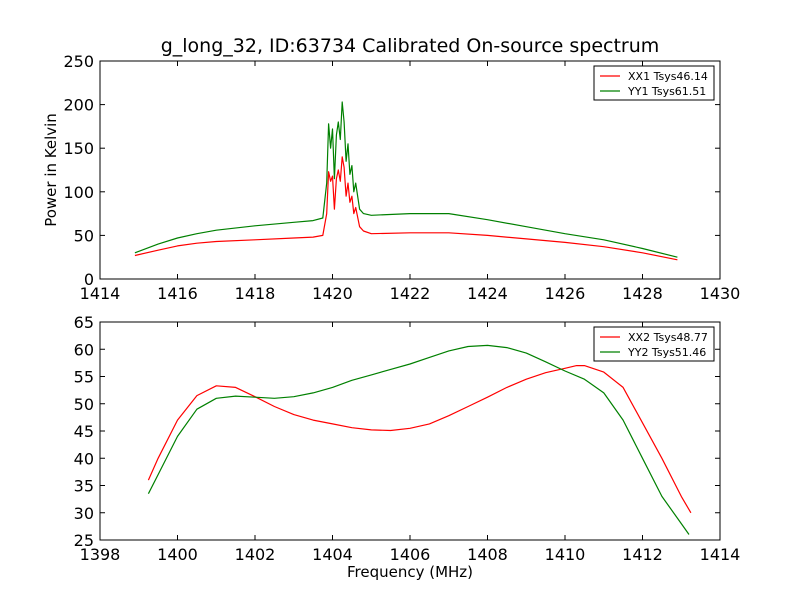 The width and height of the screenshot is (800, 600). What do you see at coordinates (642, 554) in the screenshot?
I see `x-tick-label: 1412` at bounding box center [642, 554].